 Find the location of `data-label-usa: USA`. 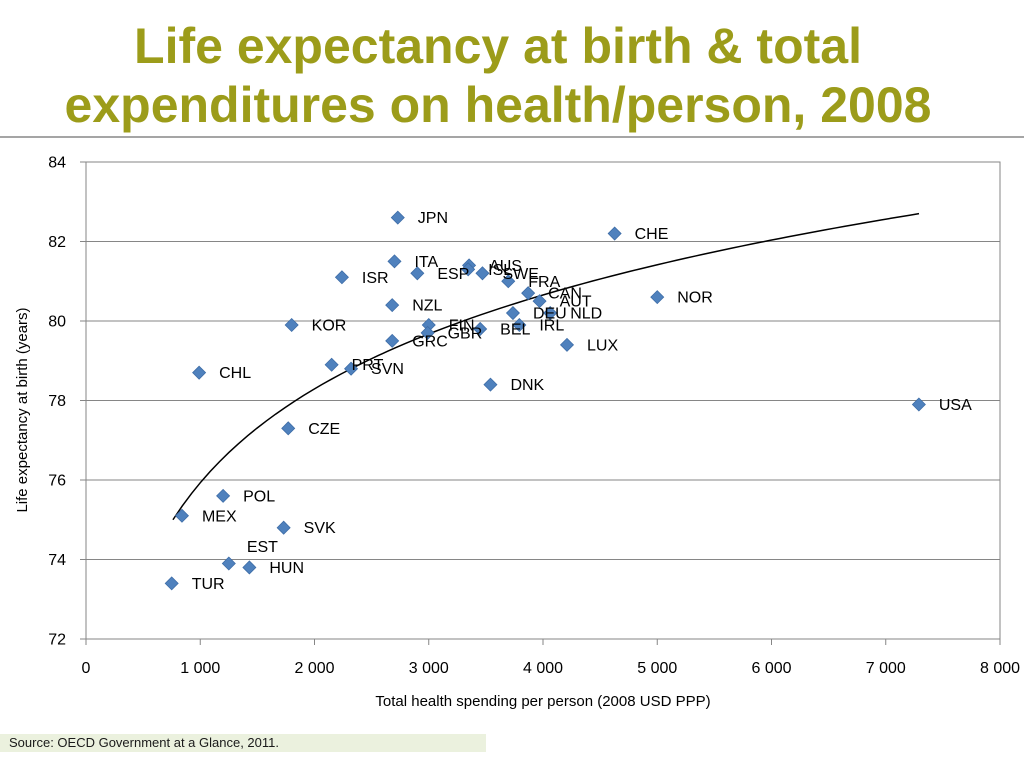

data-label-usa: USA is located at coordinates (955, 405).